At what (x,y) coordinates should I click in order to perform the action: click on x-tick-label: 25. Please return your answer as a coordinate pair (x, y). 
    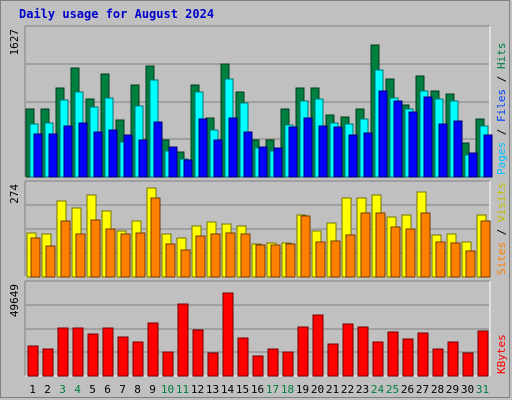
    Looking at the image, I should click on (392, 389).